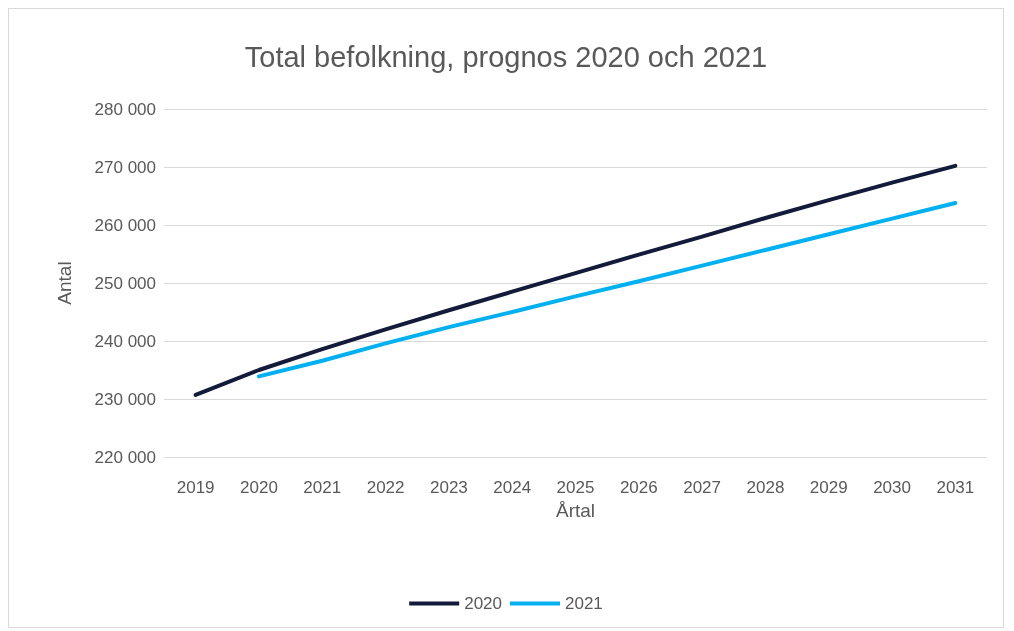 The width and height of the screenshot is (1014, 631). Describe the element at coordinates (125, 399) in the screenshot. I see `y-tick-label: 230 000` at that location.